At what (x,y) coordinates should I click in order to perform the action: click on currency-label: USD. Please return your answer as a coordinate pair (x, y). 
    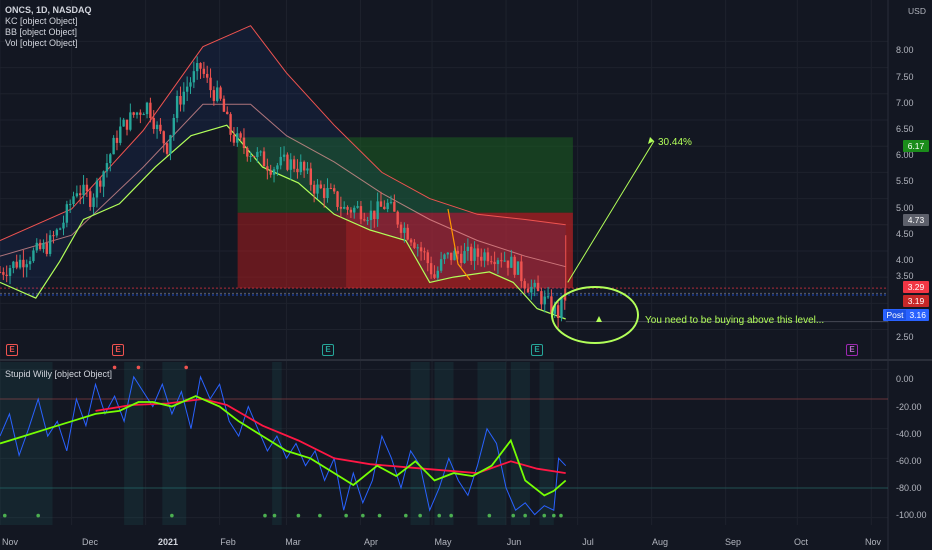
    Looking at the image, I should click on (917, 11).